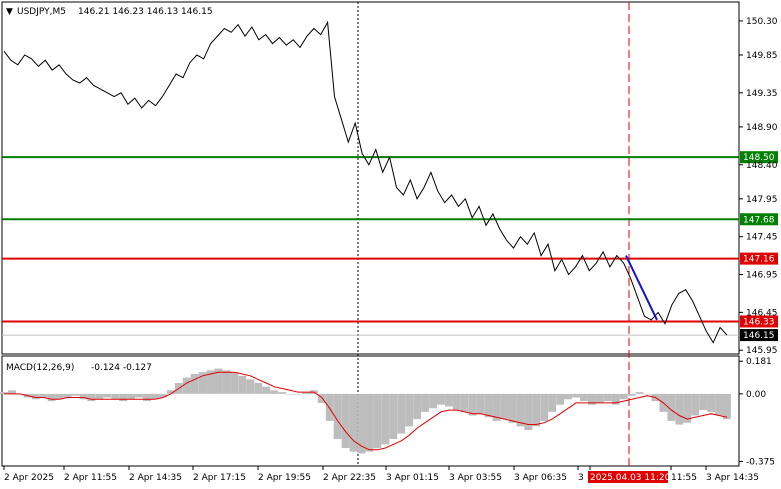  Describe the element at coordinates (762, 313) in the screenshot. I see `price-tick-label: 146.45` at that location.